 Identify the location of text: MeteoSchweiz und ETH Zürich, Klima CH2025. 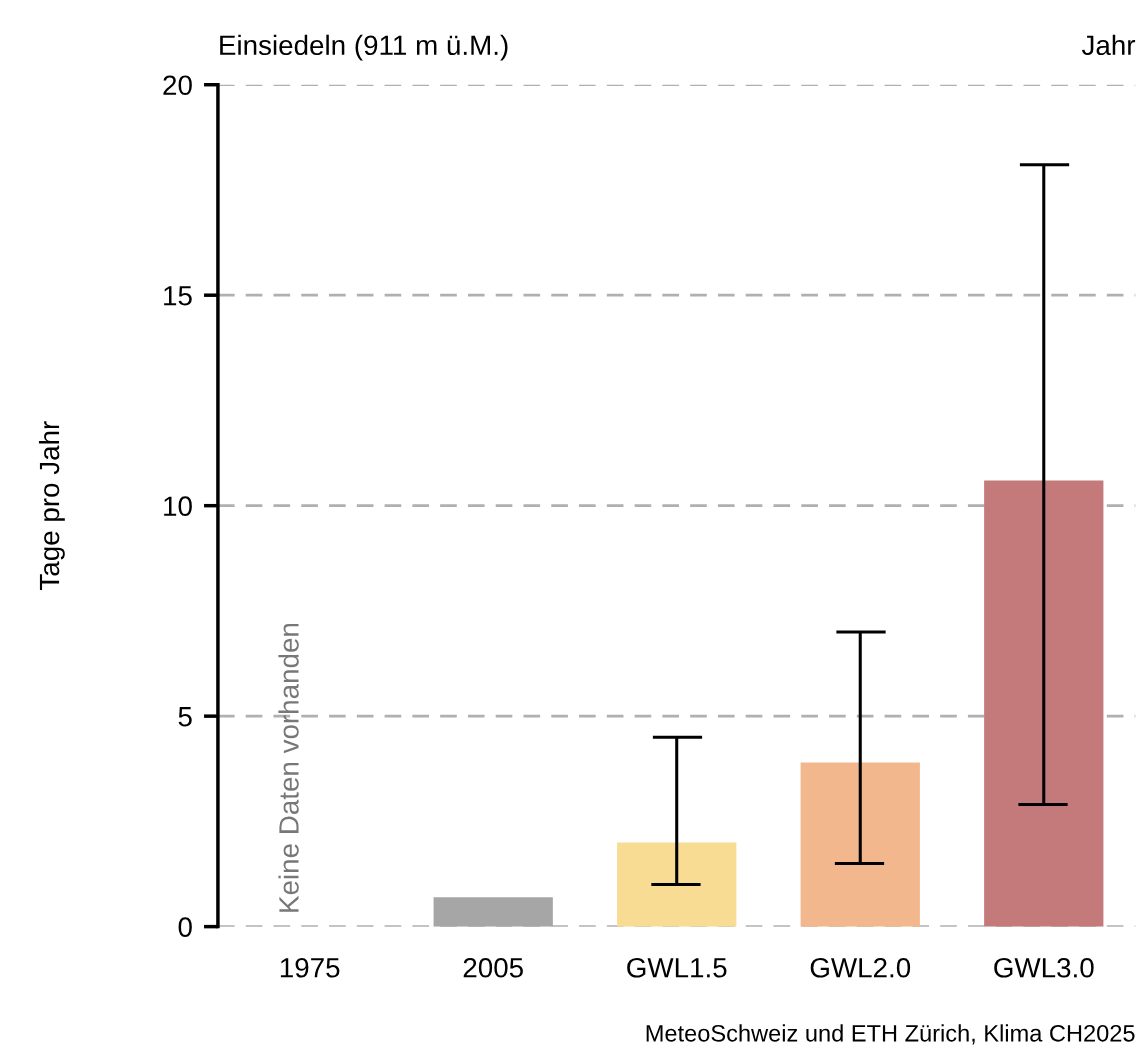
(890, 1034).